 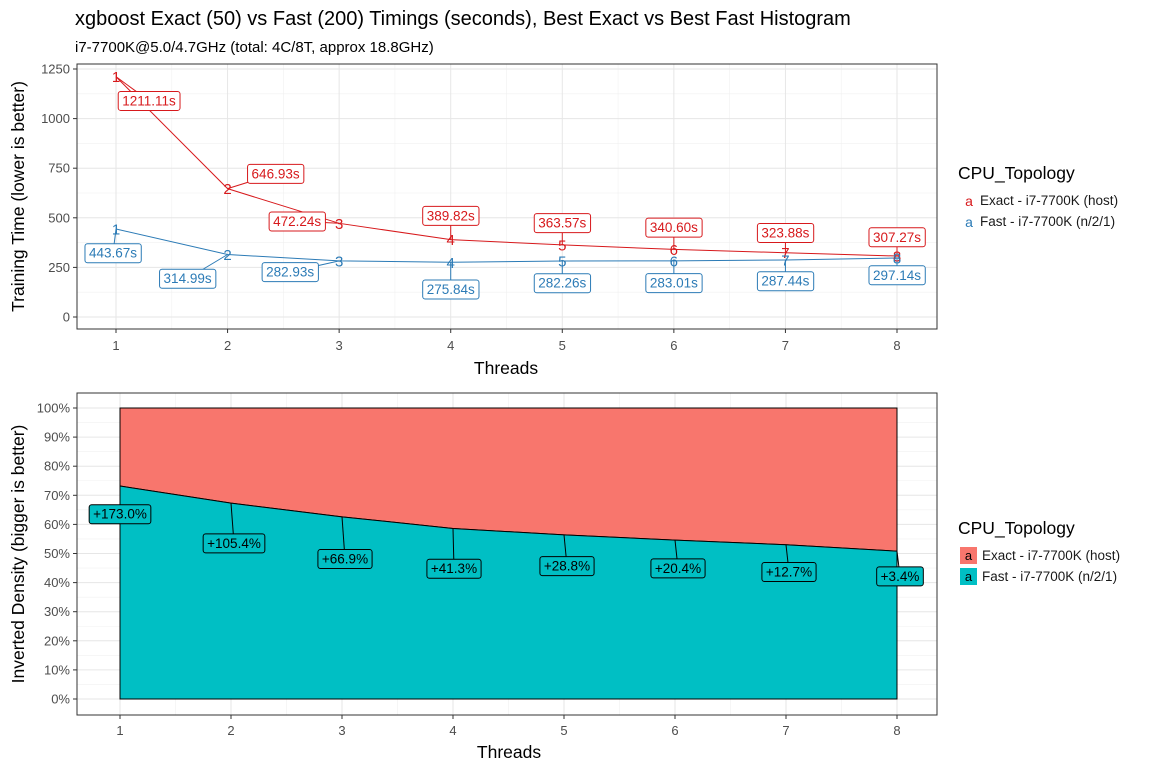 I want to click on density-label: +105.4%, so click(x=234, y=543).